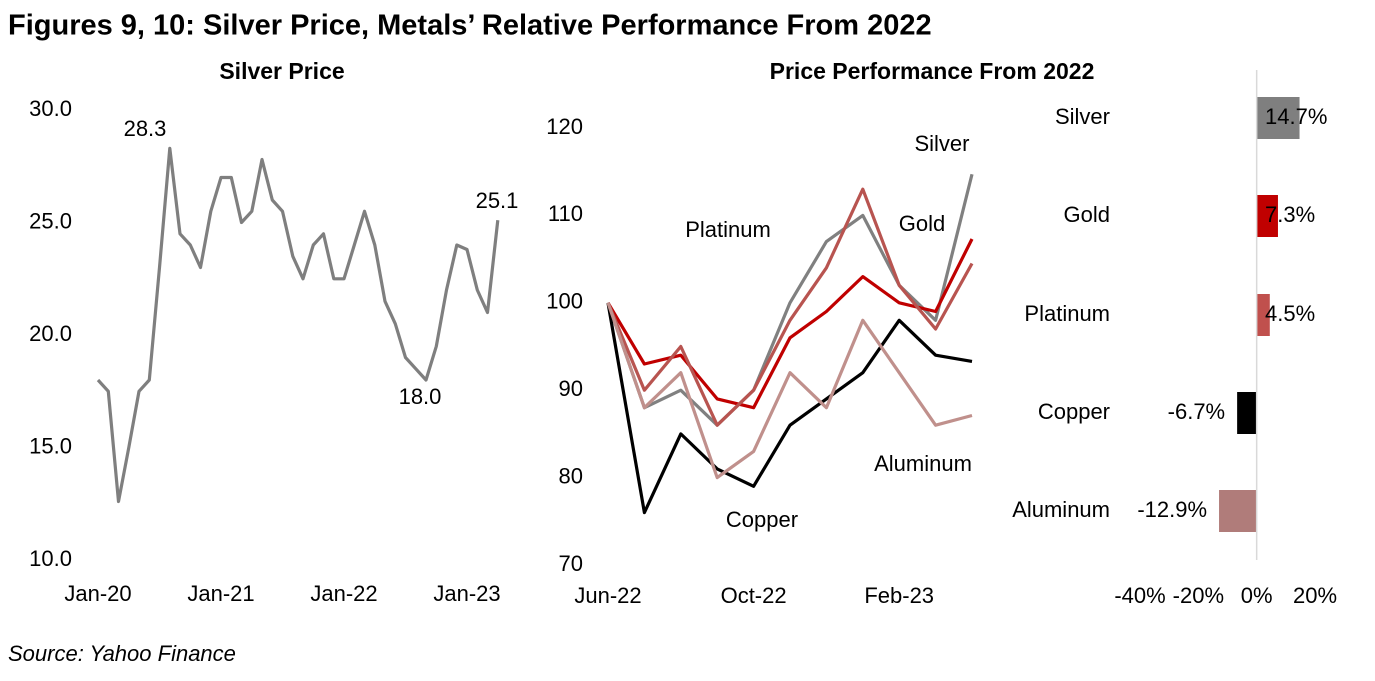 The image size is (1375, 681). Describe the element at coordinates (564, 301) in the screenshot. I see `y-tick-label: 100` at that location.